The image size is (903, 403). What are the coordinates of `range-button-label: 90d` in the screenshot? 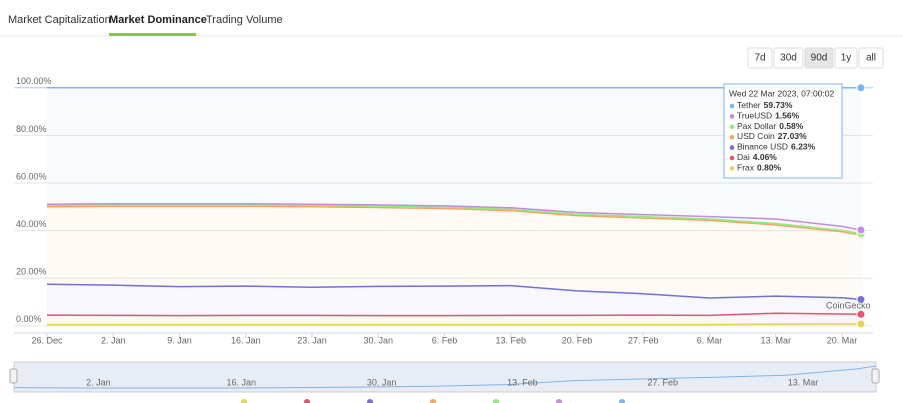 It's located at (819, 58).